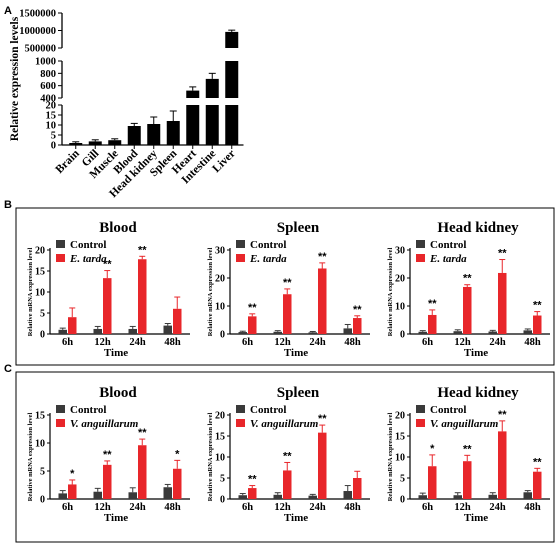 This screenshot has height=549, width=560. Describe the element at coordinates (8, 369) in the screenshot. I see `panel-label-c: C` at that location.